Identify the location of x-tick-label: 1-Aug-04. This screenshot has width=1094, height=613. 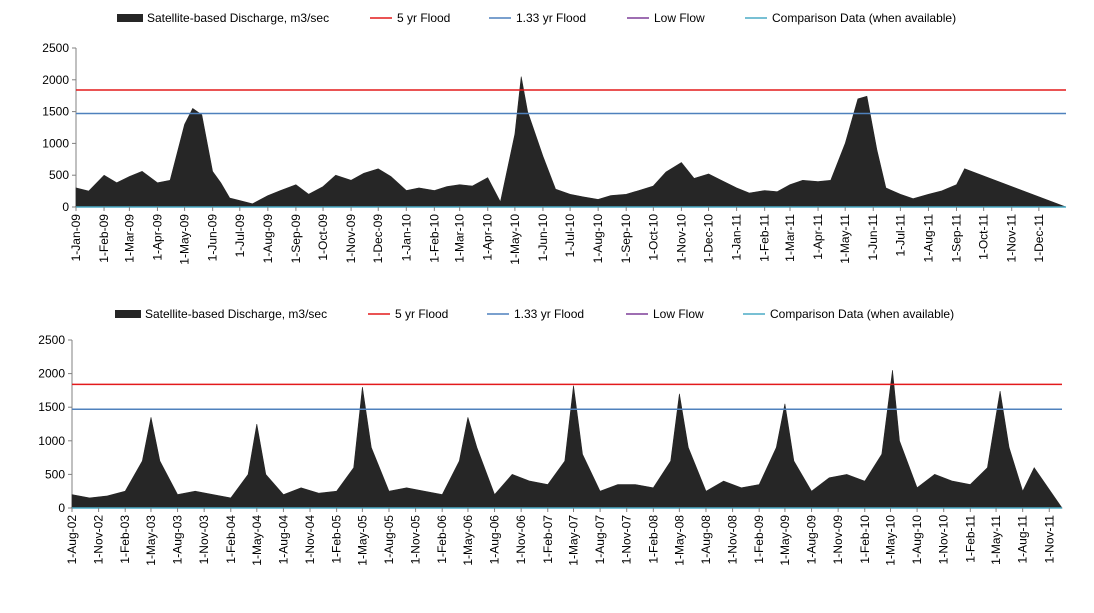
(283, 540).